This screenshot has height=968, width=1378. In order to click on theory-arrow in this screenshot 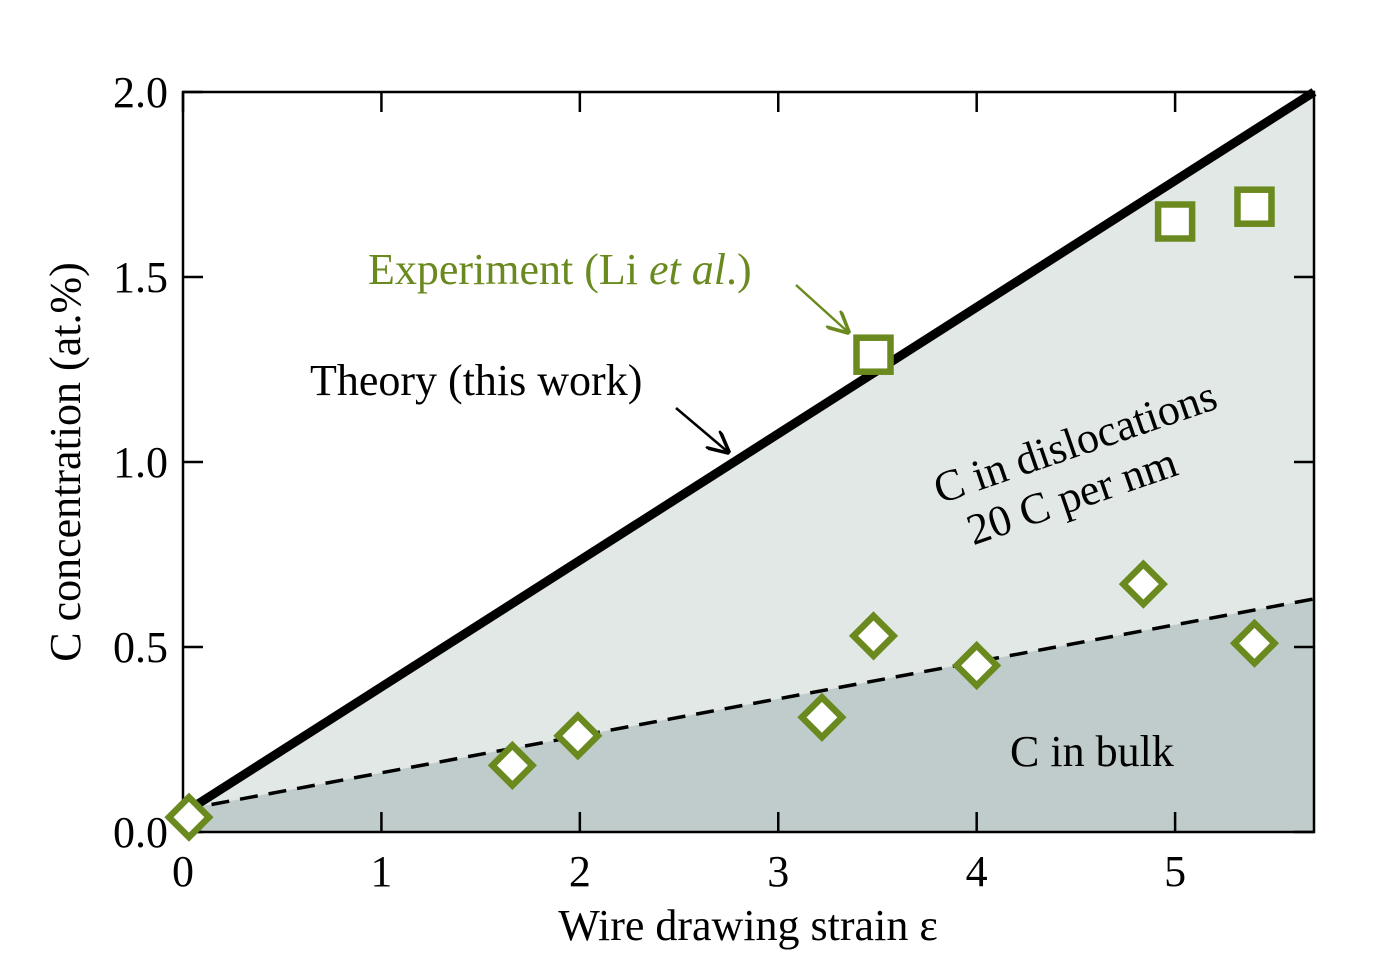, I will do `click(701, 429)`.